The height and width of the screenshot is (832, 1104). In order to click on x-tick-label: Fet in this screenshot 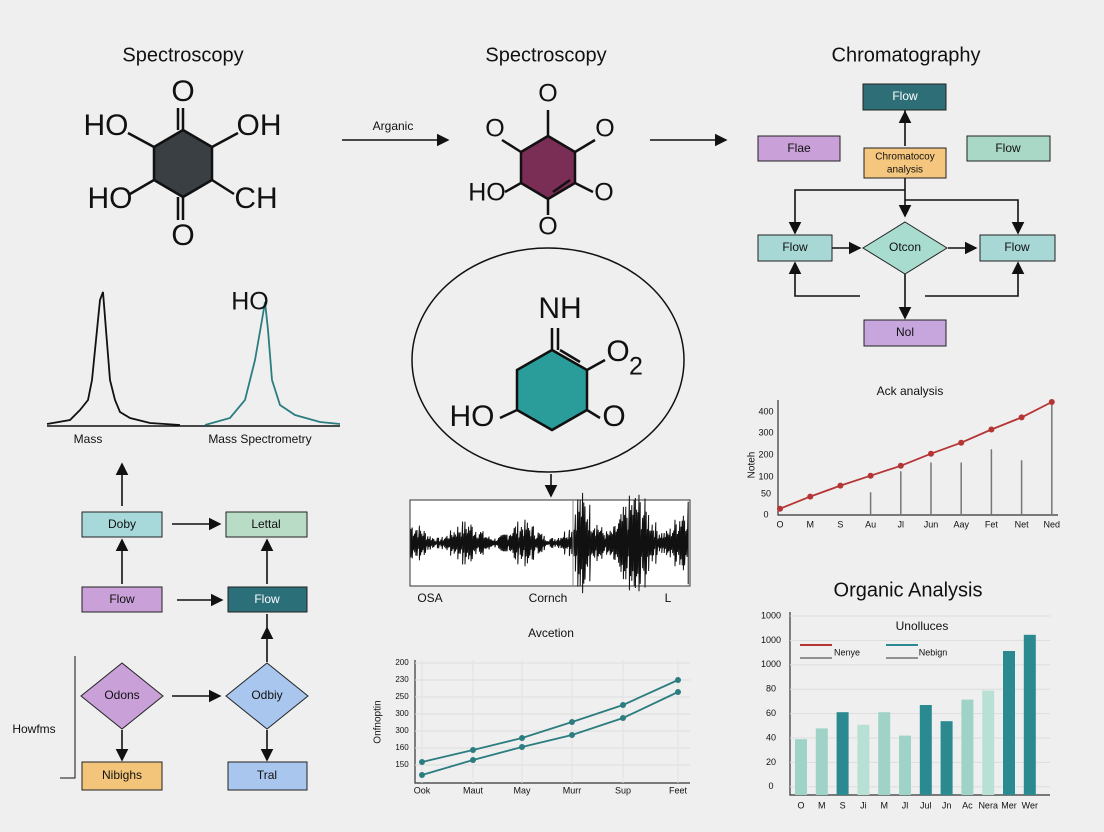, I will do `click(992, 524)`.